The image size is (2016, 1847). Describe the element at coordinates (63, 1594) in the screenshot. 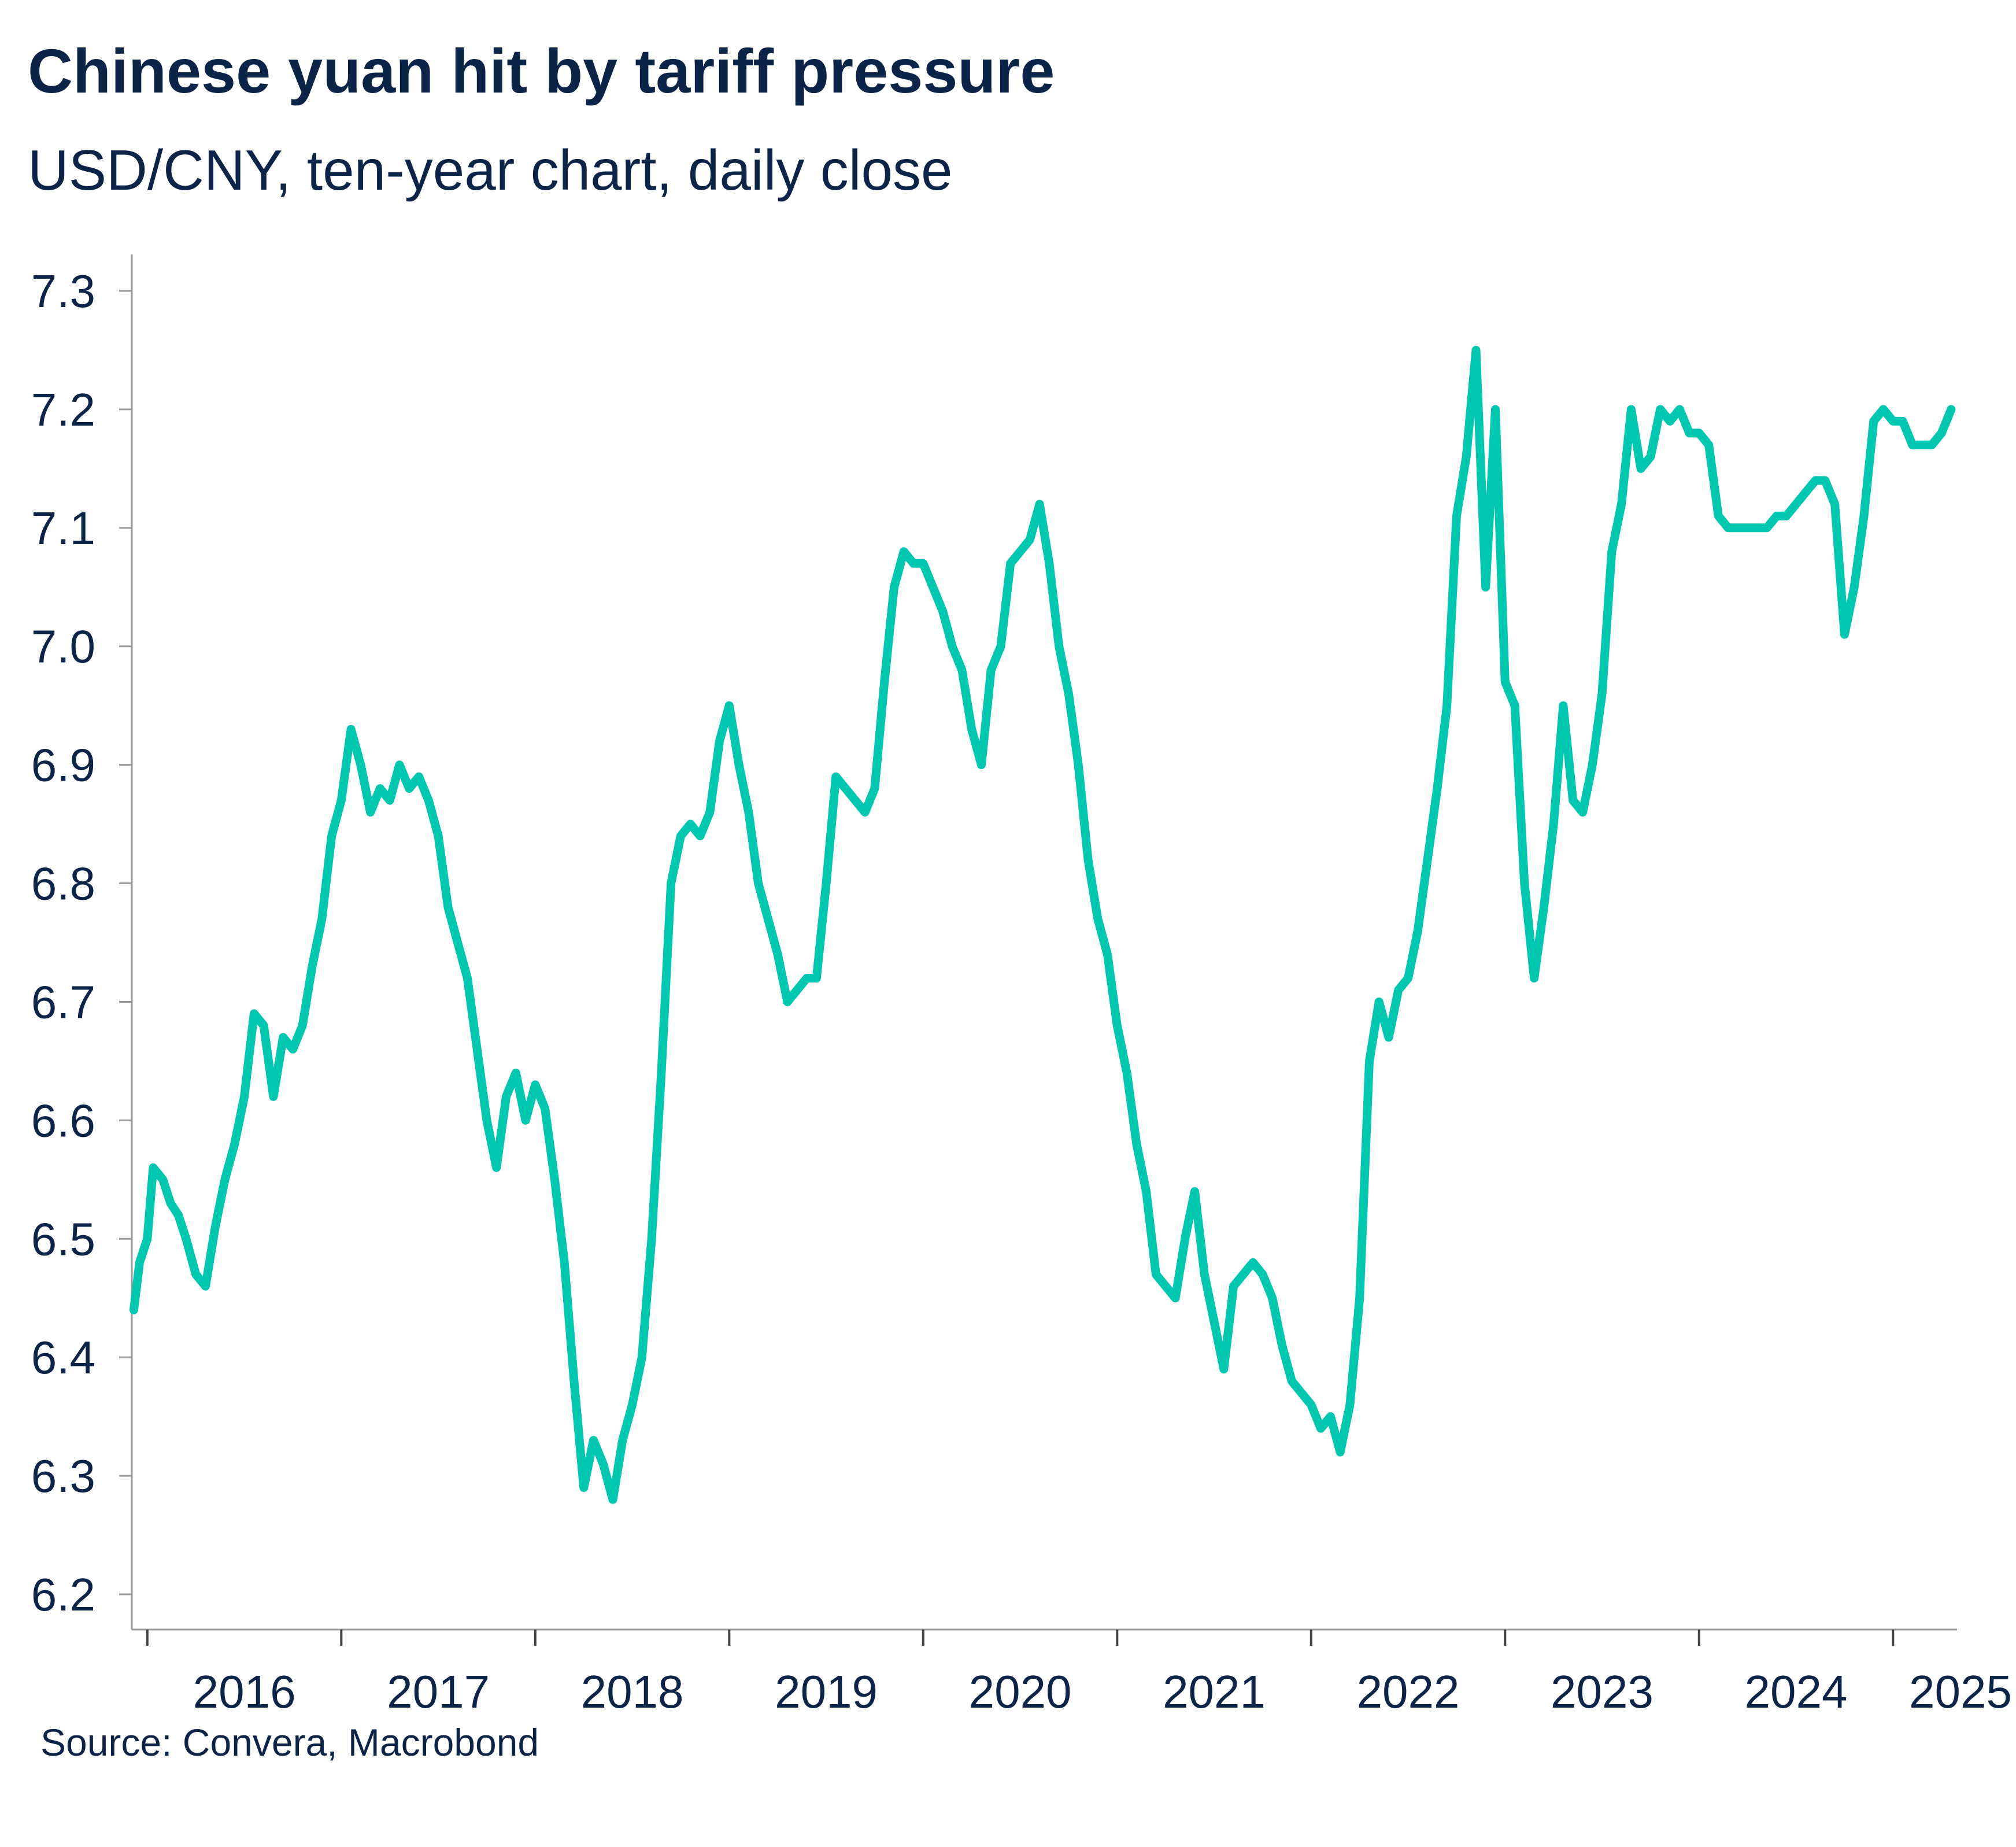

I see `y-tick-label: 6.2` at that location.